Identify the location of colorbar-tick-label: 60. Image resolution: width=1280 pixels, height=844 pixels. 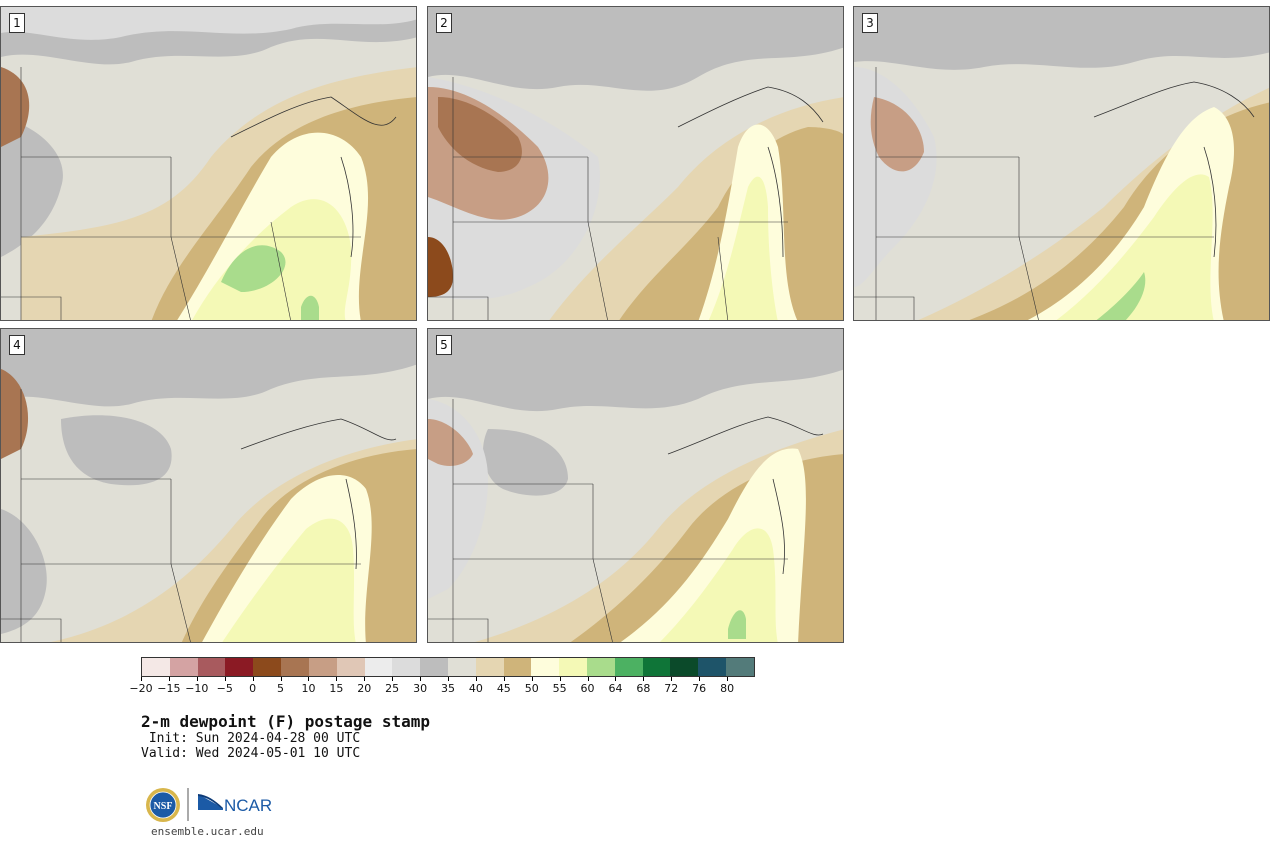
(587, 688).